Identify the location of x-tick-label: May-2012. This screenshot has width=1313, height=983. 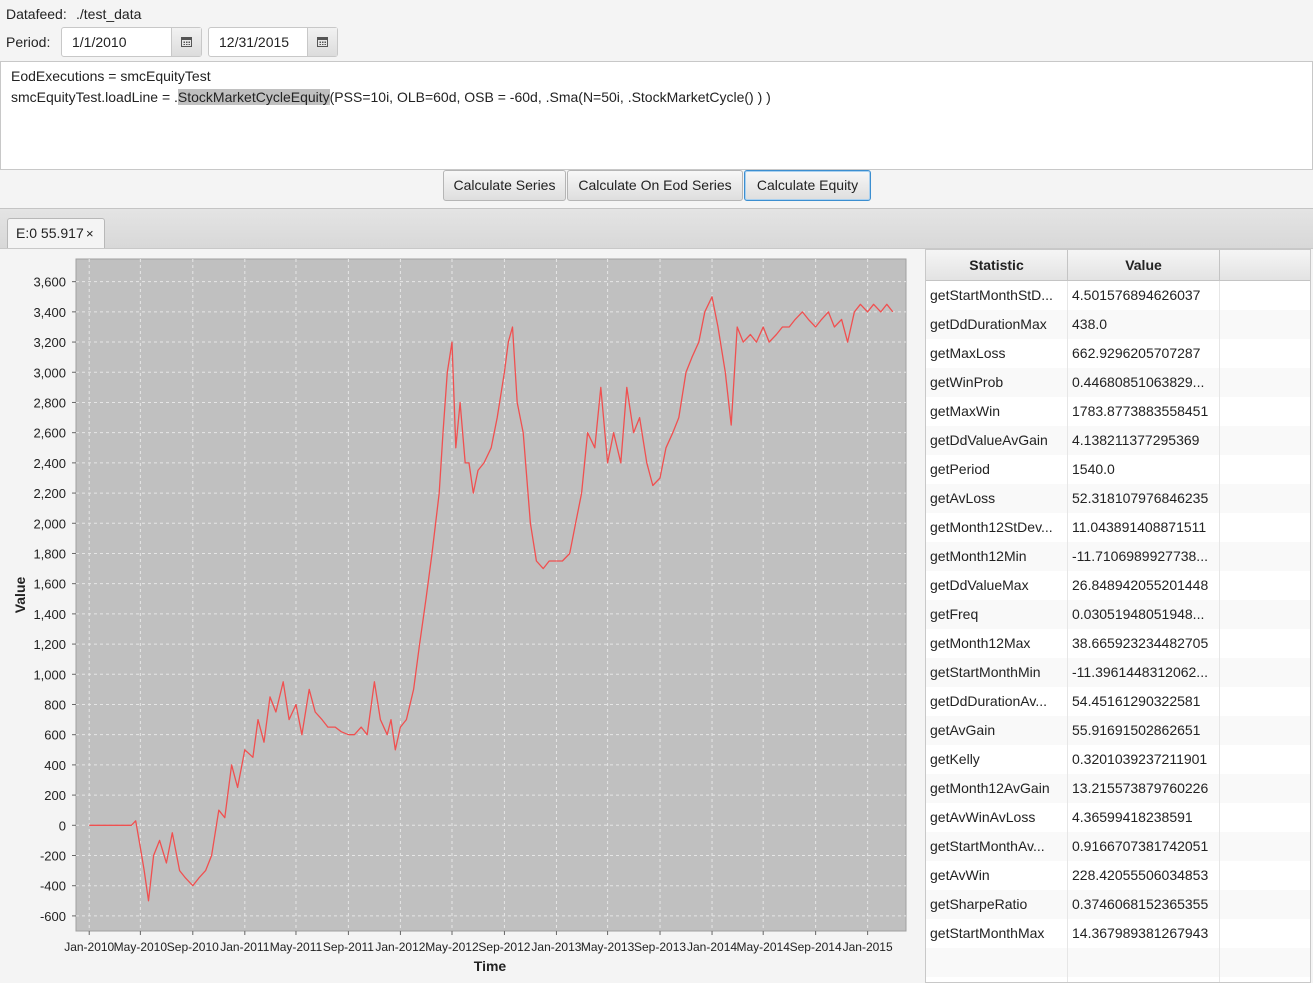
(452, 947).